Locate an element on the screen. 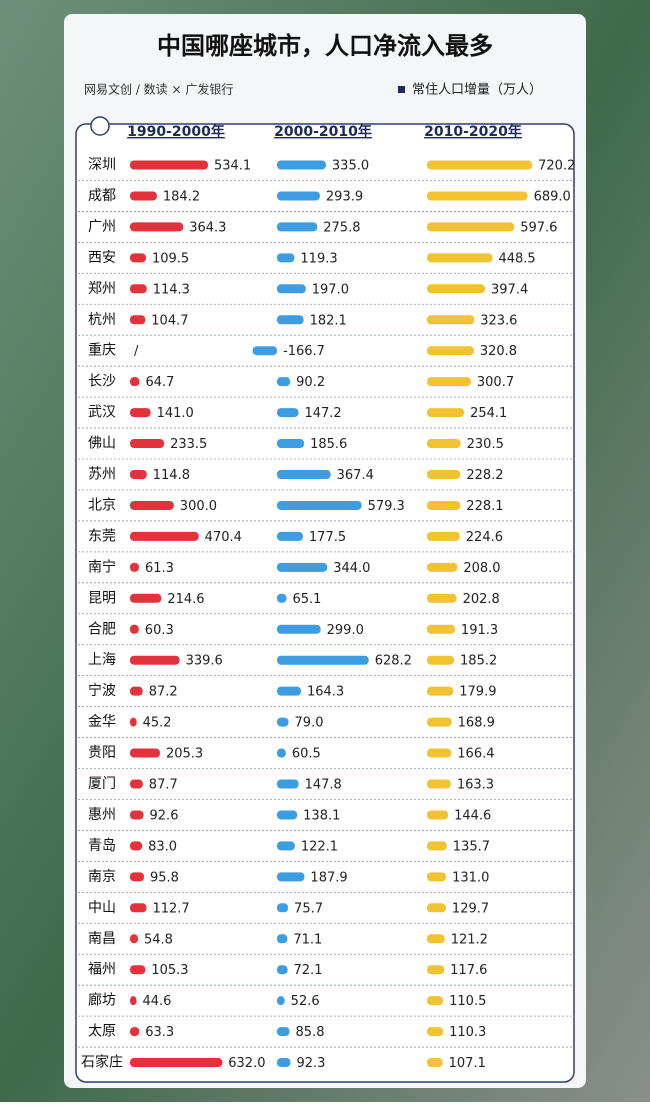 The image size is (650, 1106). category-label: 重庆 is located at coordinates (102, 351).